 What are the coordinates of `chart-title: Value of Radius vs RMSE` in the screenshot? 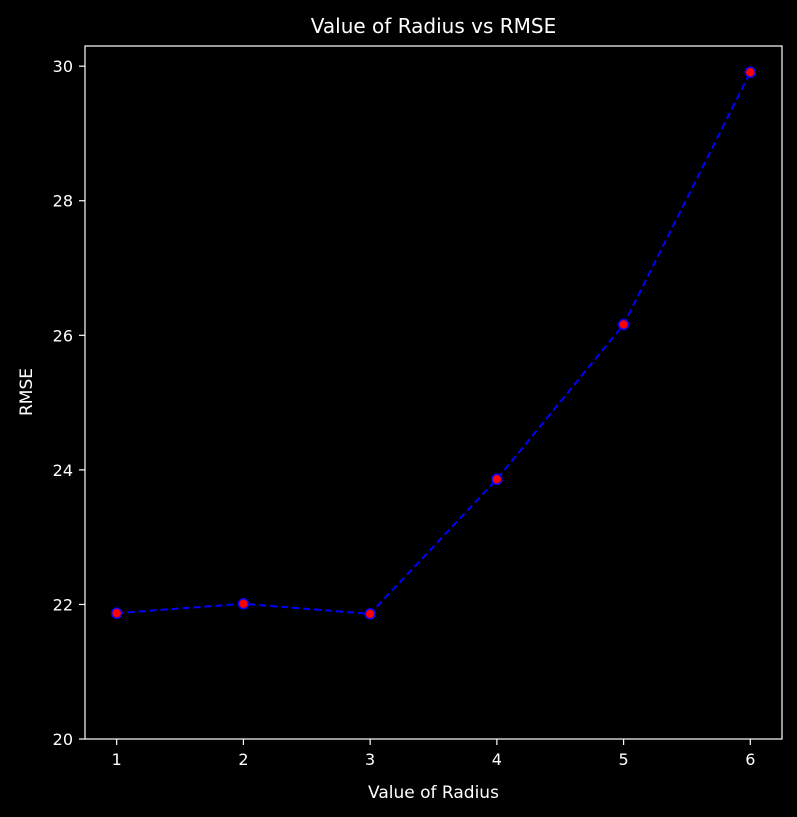 It's located at (433, 26).